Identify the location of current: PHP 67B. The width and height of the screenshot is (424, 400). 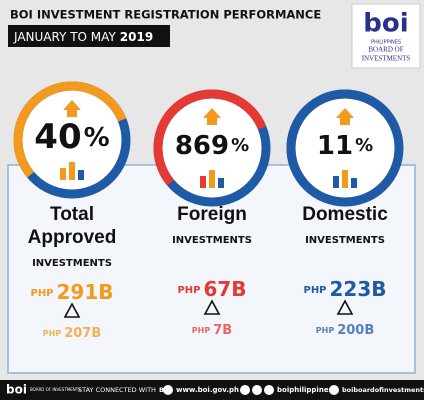
(211, 289).